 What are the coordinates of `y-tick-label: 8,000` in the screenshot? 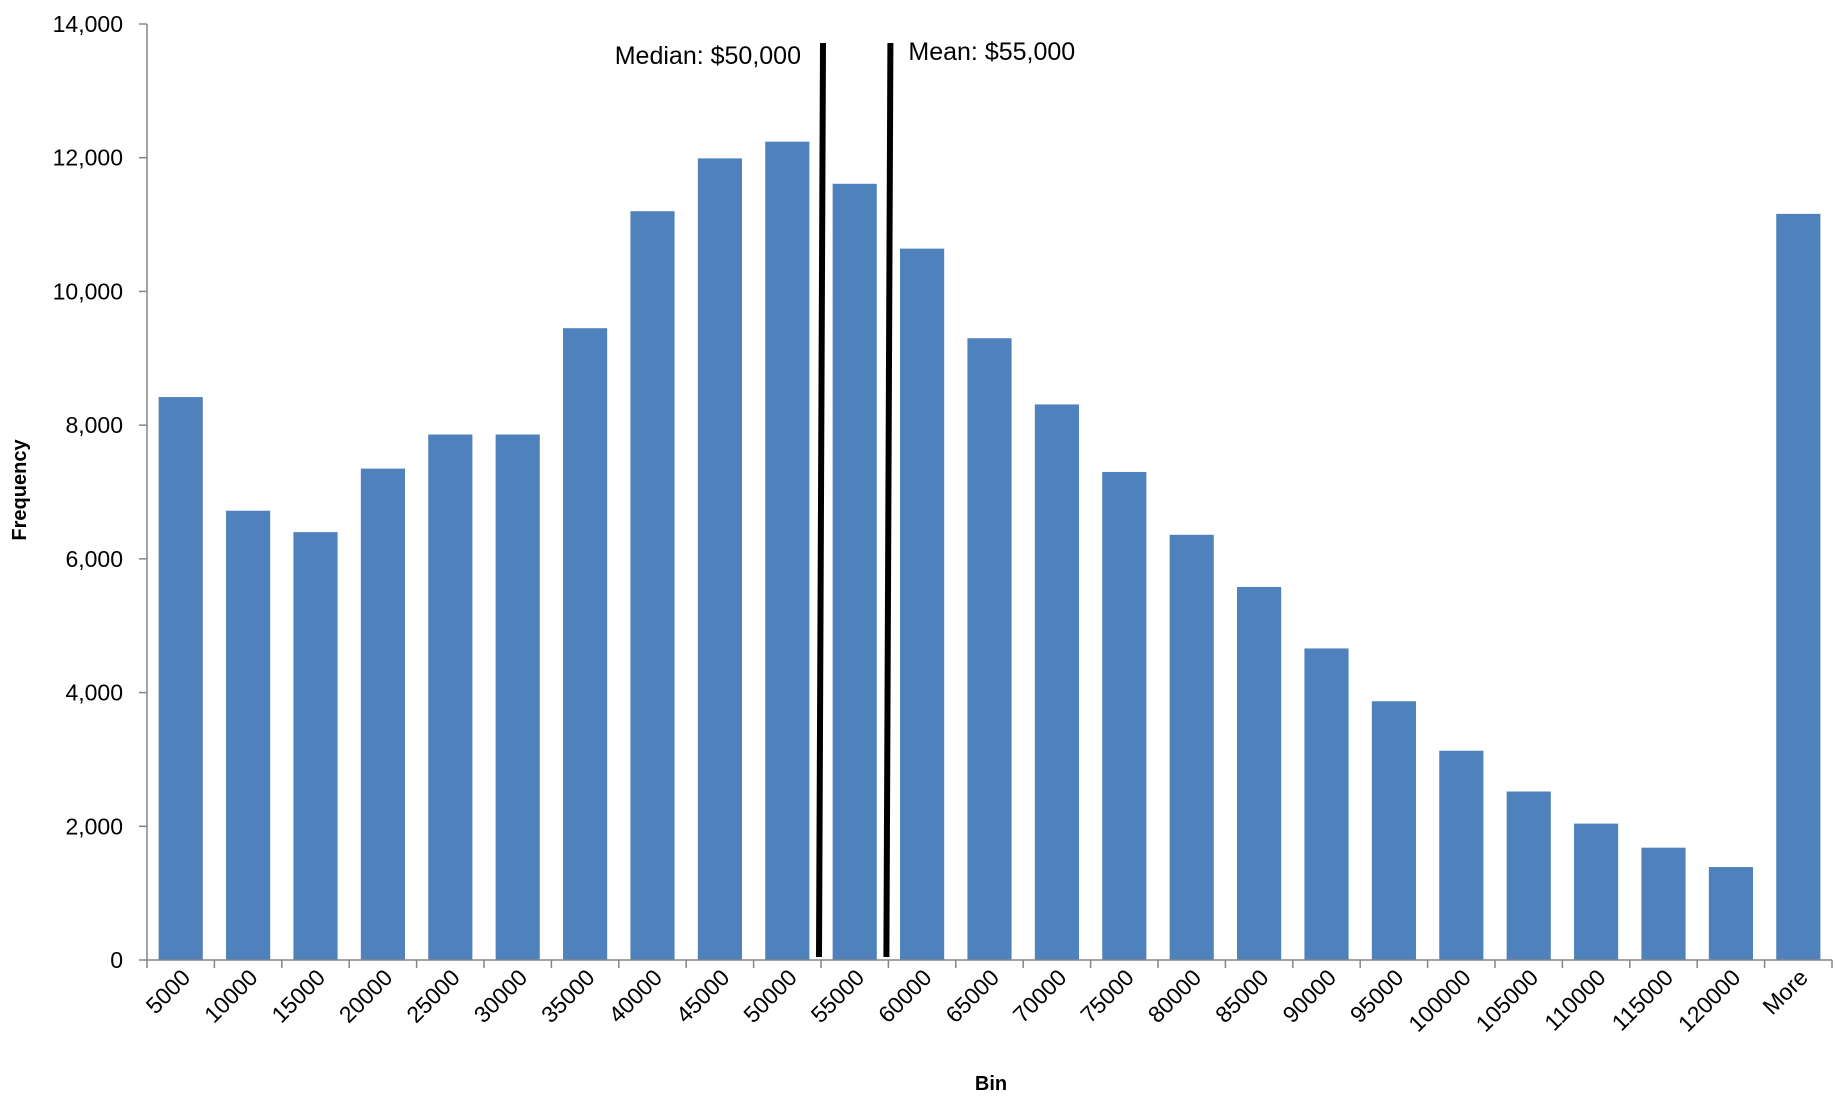 It's located at (94, 425).